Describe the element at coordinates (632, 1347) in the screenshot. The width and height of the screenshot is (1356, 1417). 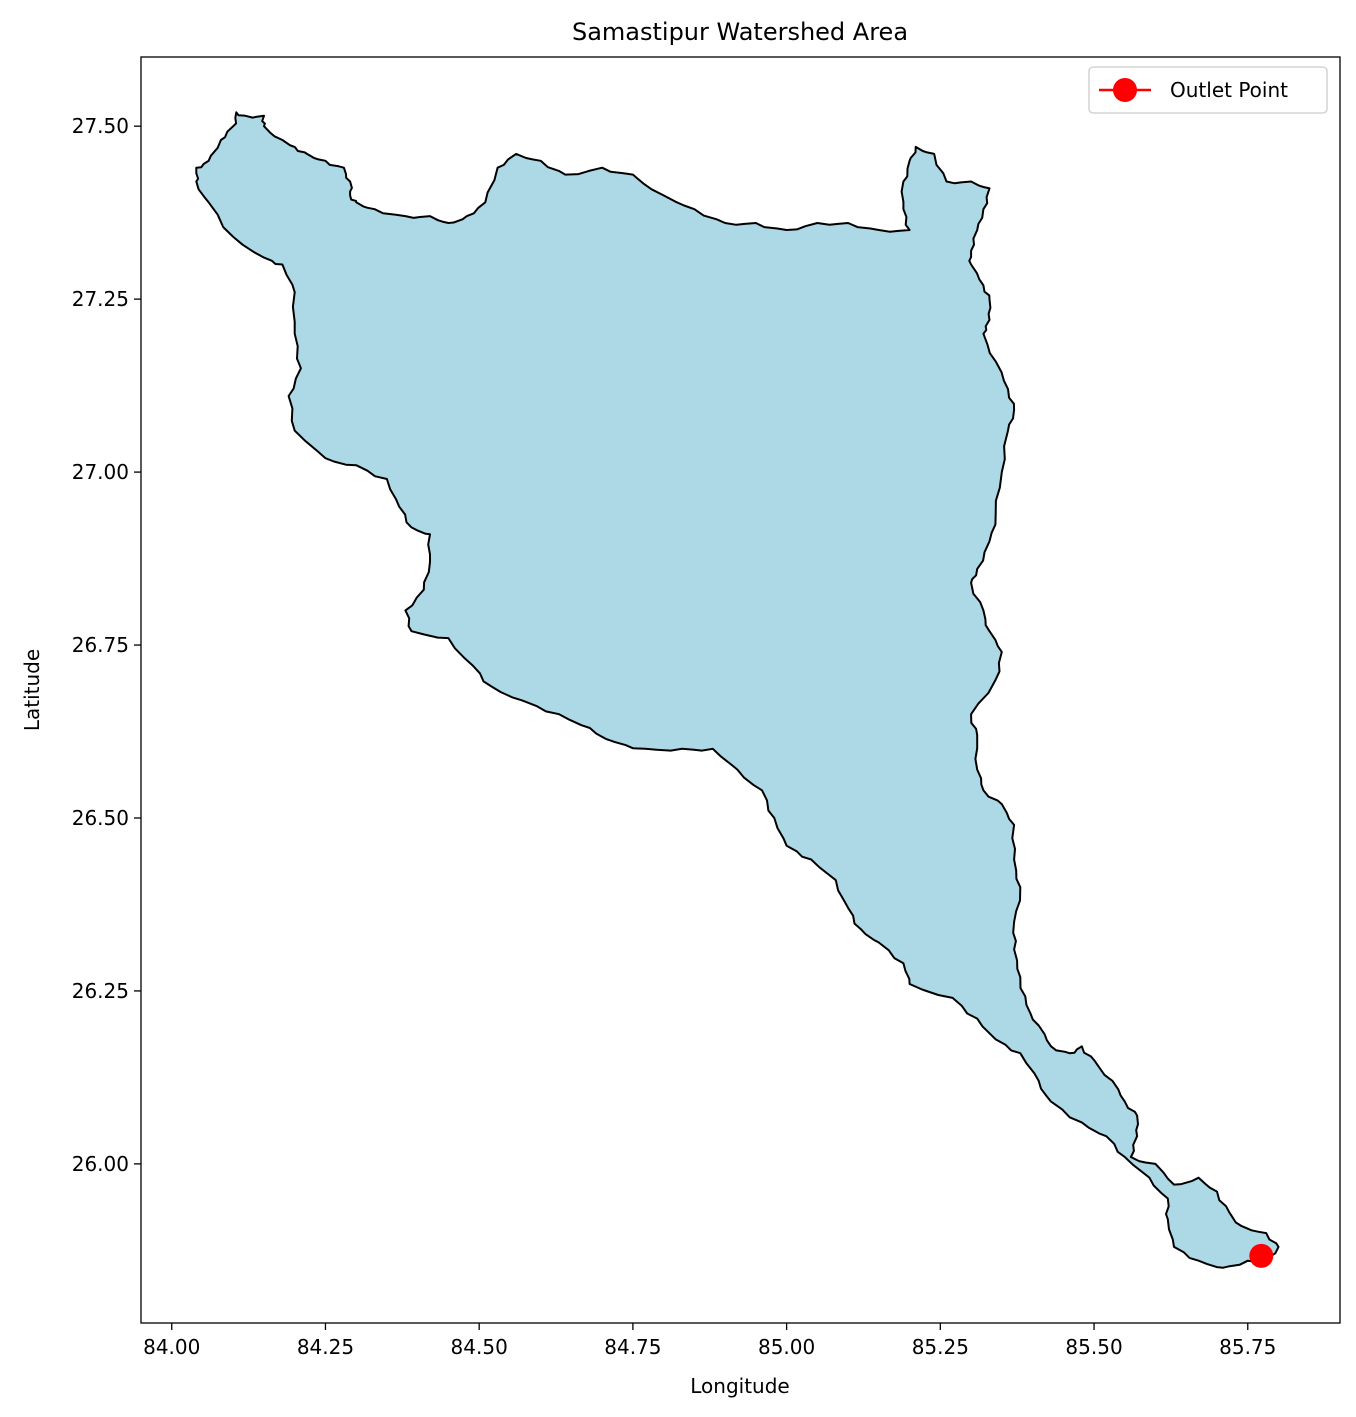
I see `x-tick-label: 84.75` at that location.